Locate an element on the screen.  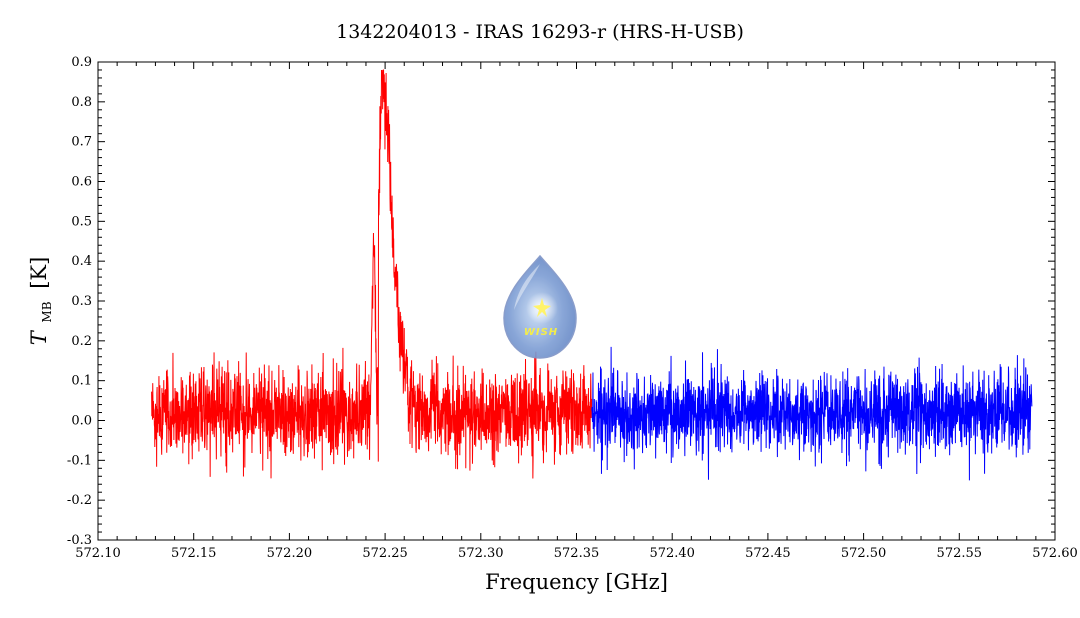
y-tick-label: 0.9 is located at coordinates (81, 62).